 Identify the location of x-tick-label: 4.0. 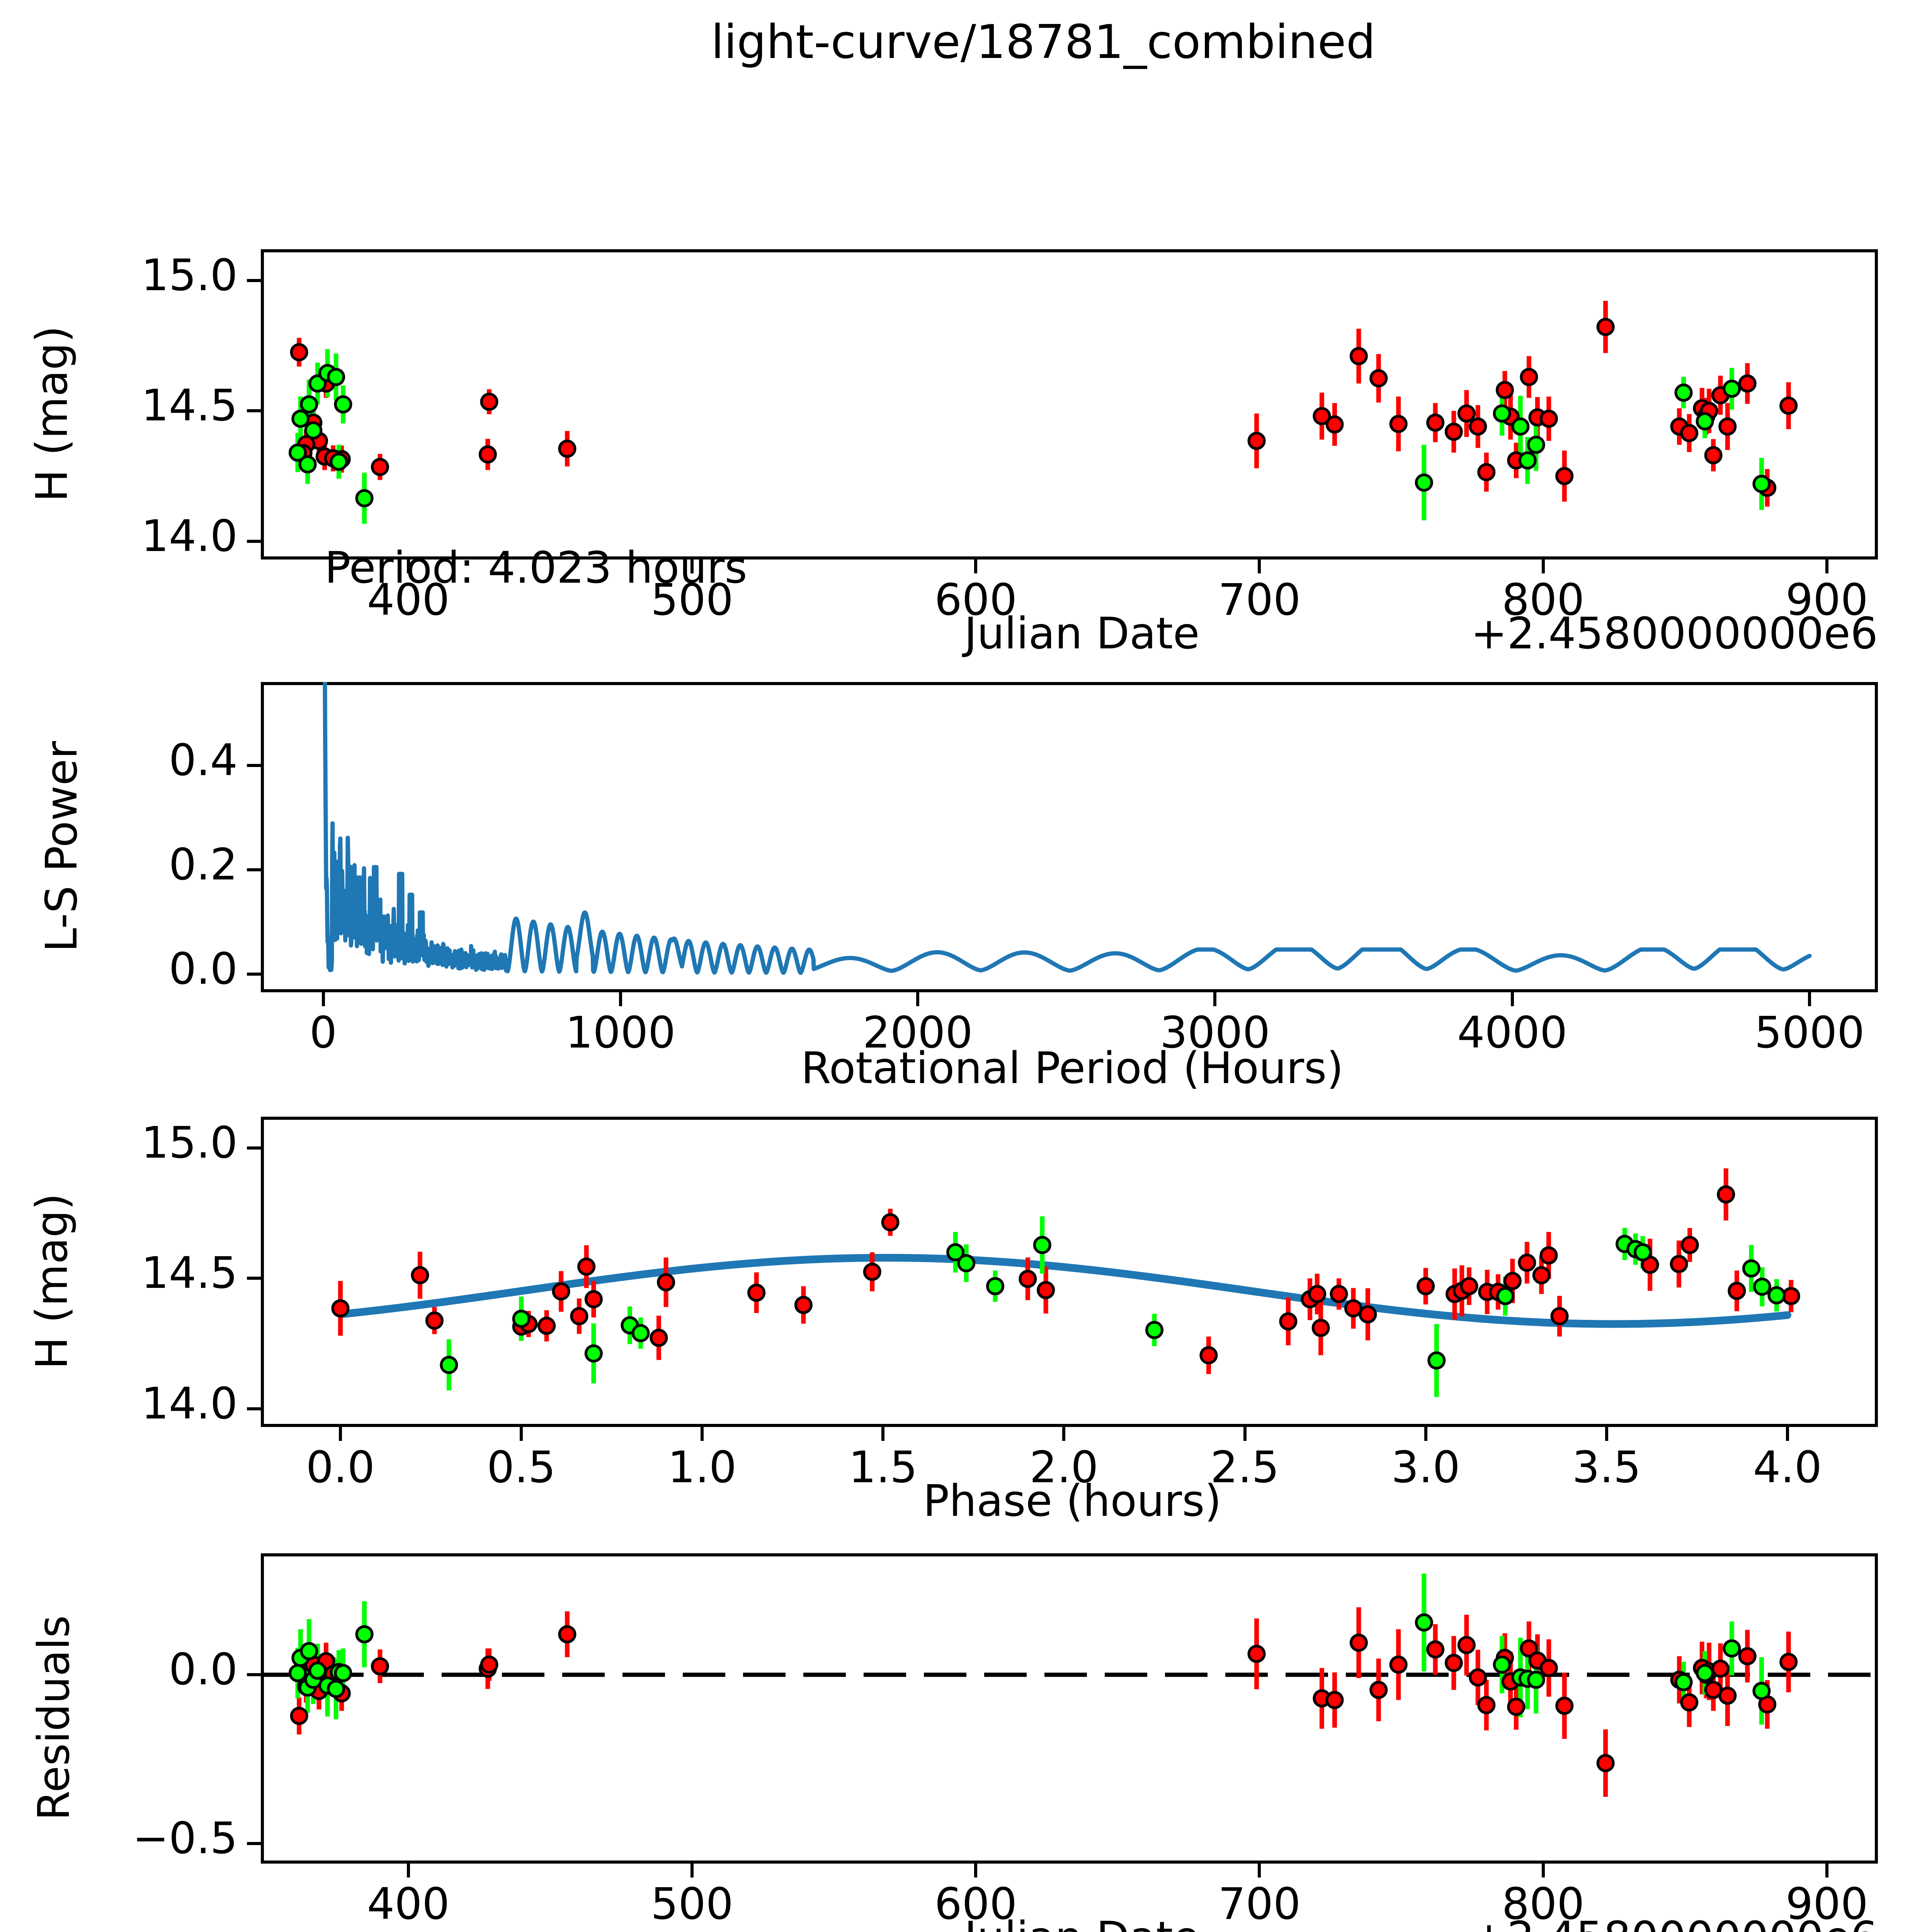
(1787, 1468).